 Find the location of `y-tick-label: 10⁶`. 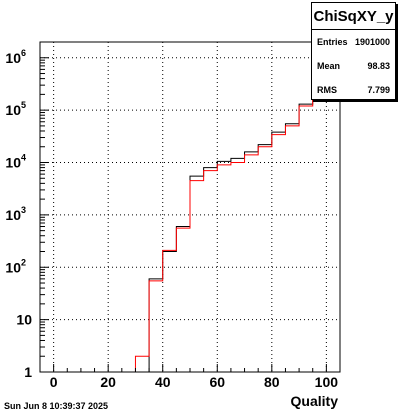

y-tick-label: 10⁶ is located at coordinates (15, 57).